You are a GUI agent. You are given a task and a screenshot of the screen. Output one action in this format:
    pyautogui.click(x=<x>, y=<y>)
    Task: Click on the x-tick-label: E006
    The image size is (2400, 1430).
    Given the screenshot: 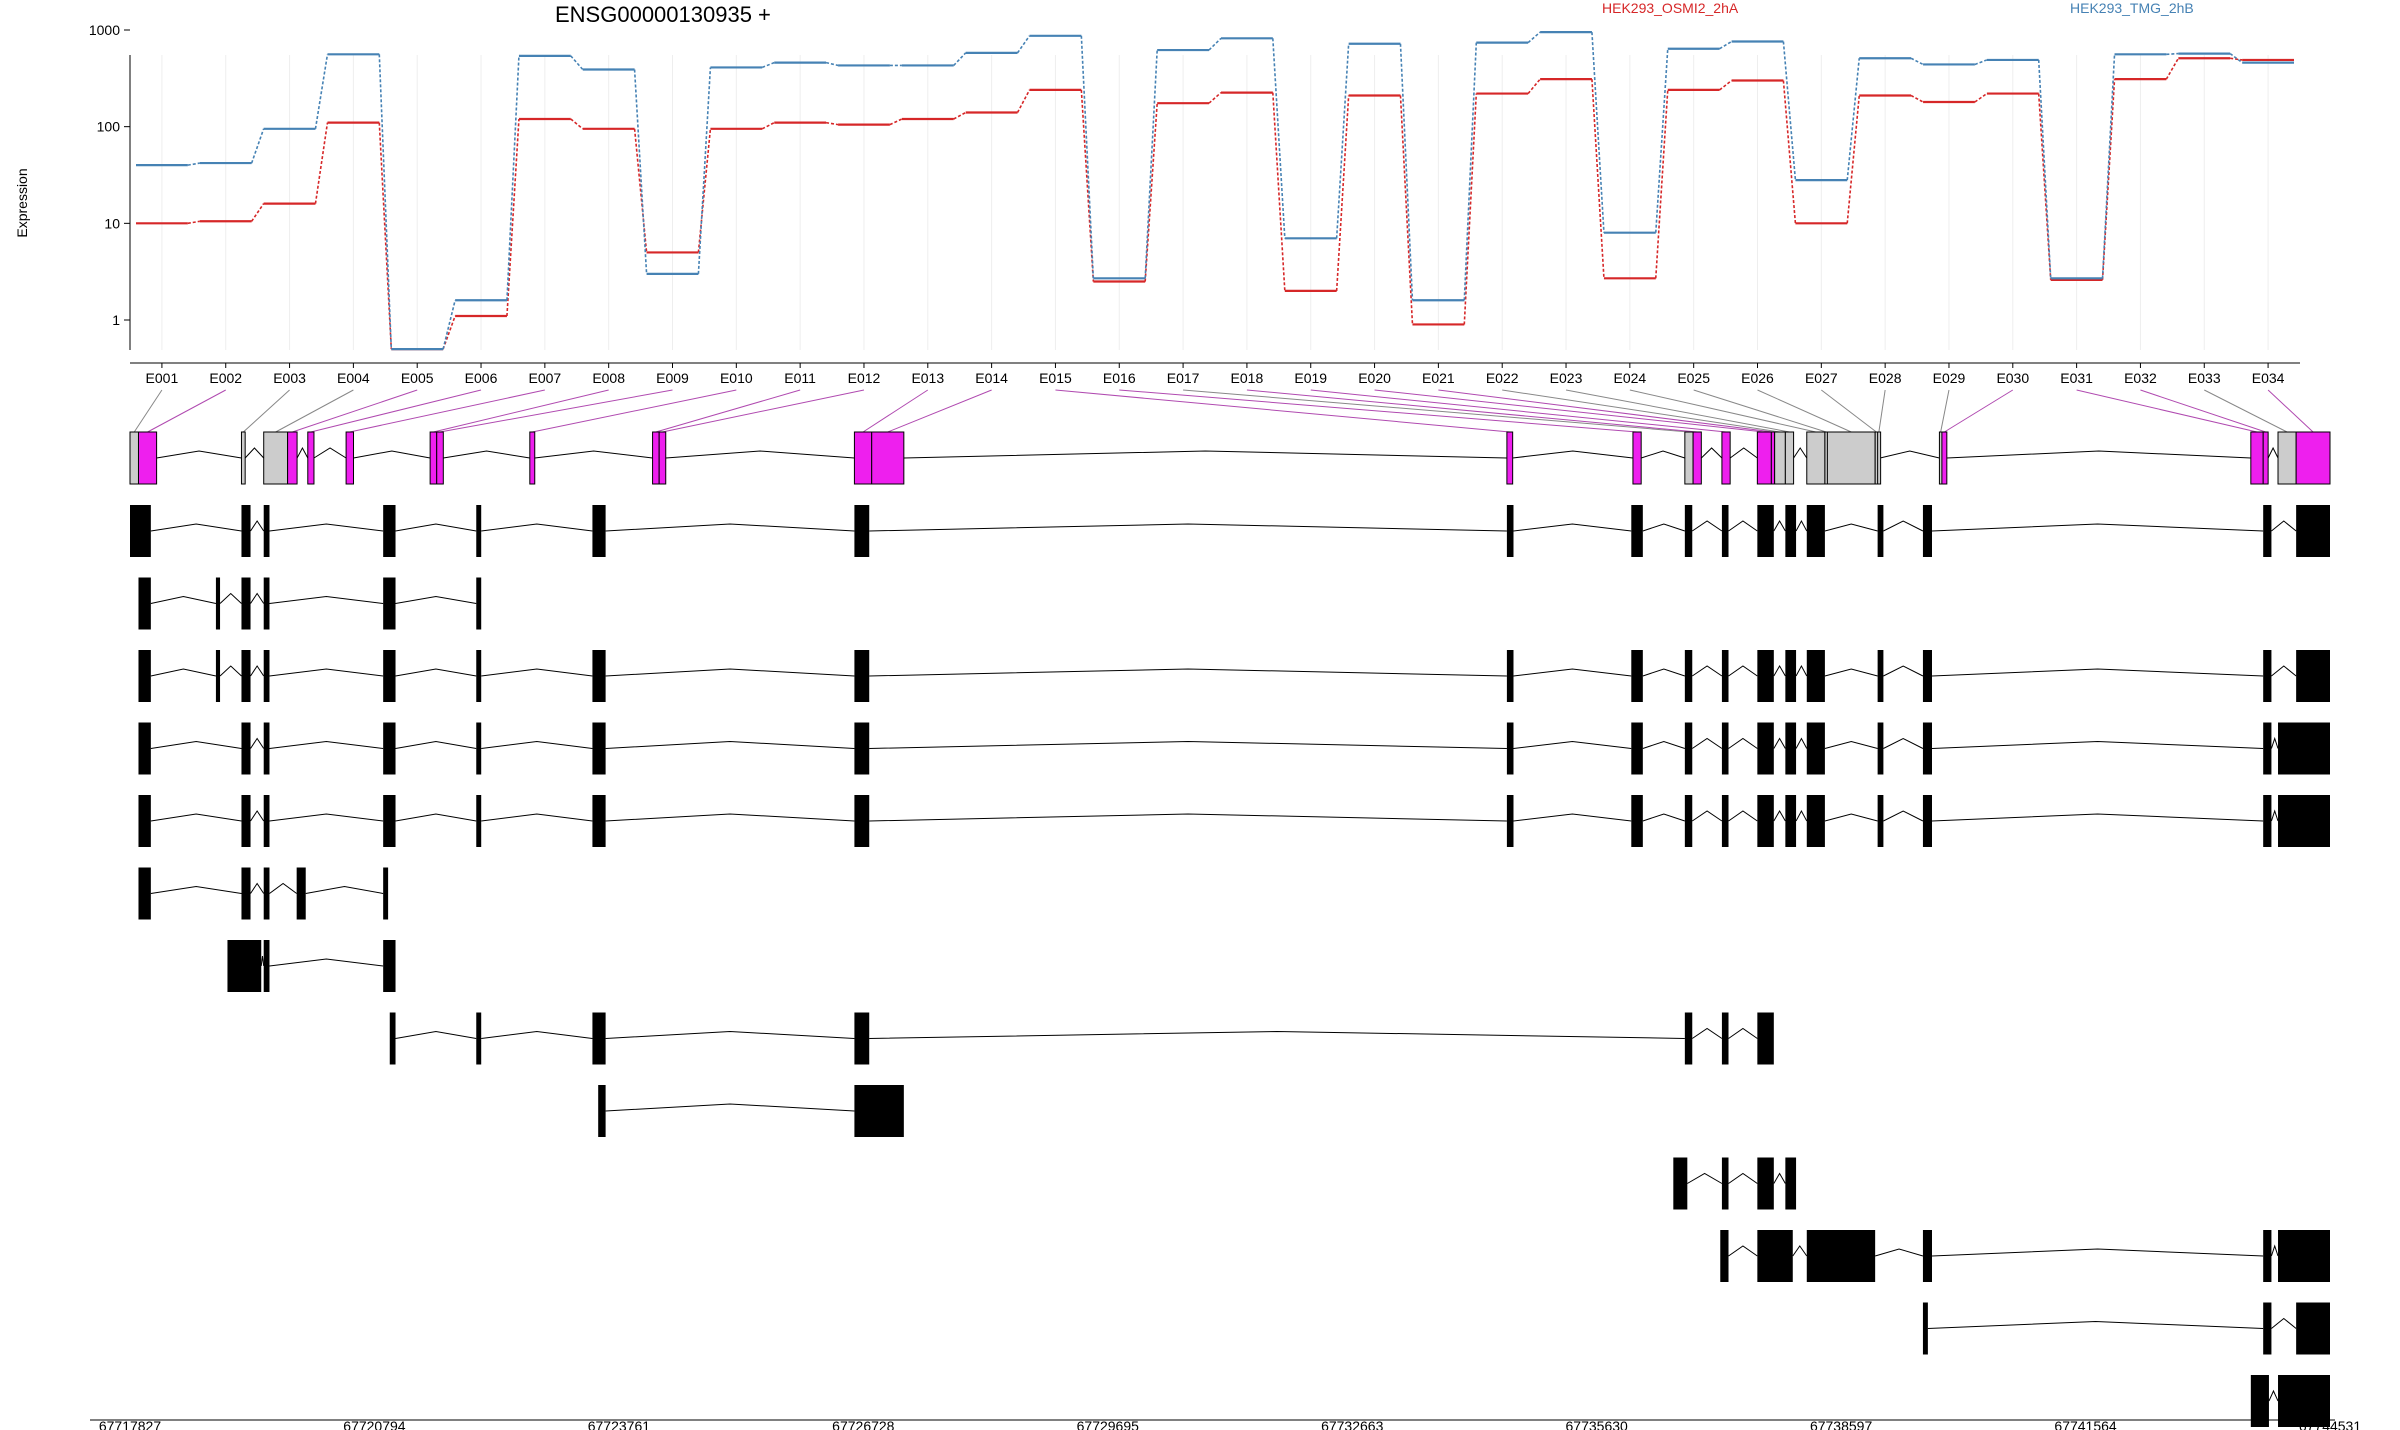 What is the action you would take?
    pyautogui.click(x=481, y=378)
    